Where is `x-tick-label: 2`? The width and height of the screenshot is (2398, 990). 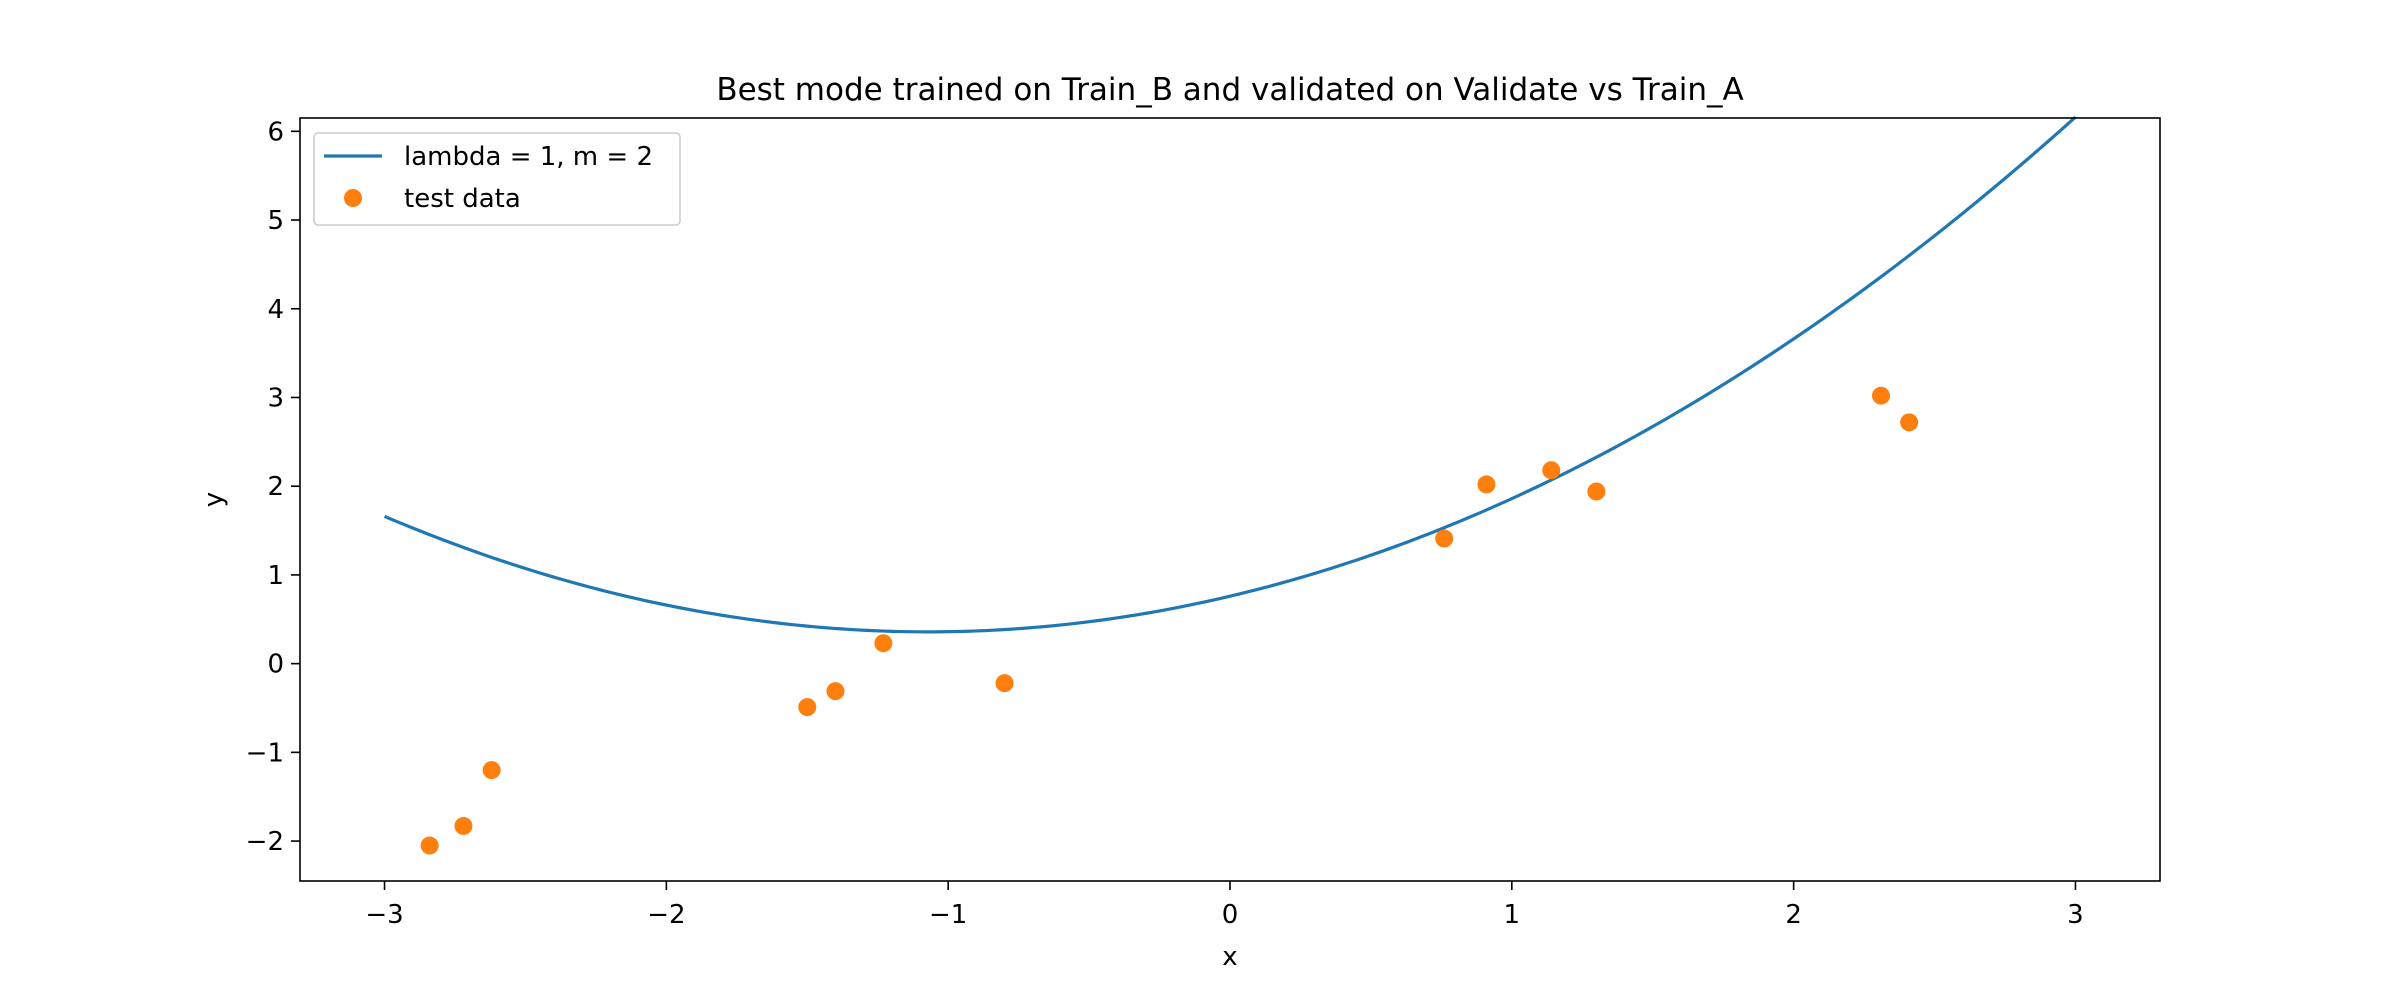 x-tick-label: 2 is located at coordinates (1793, 915).